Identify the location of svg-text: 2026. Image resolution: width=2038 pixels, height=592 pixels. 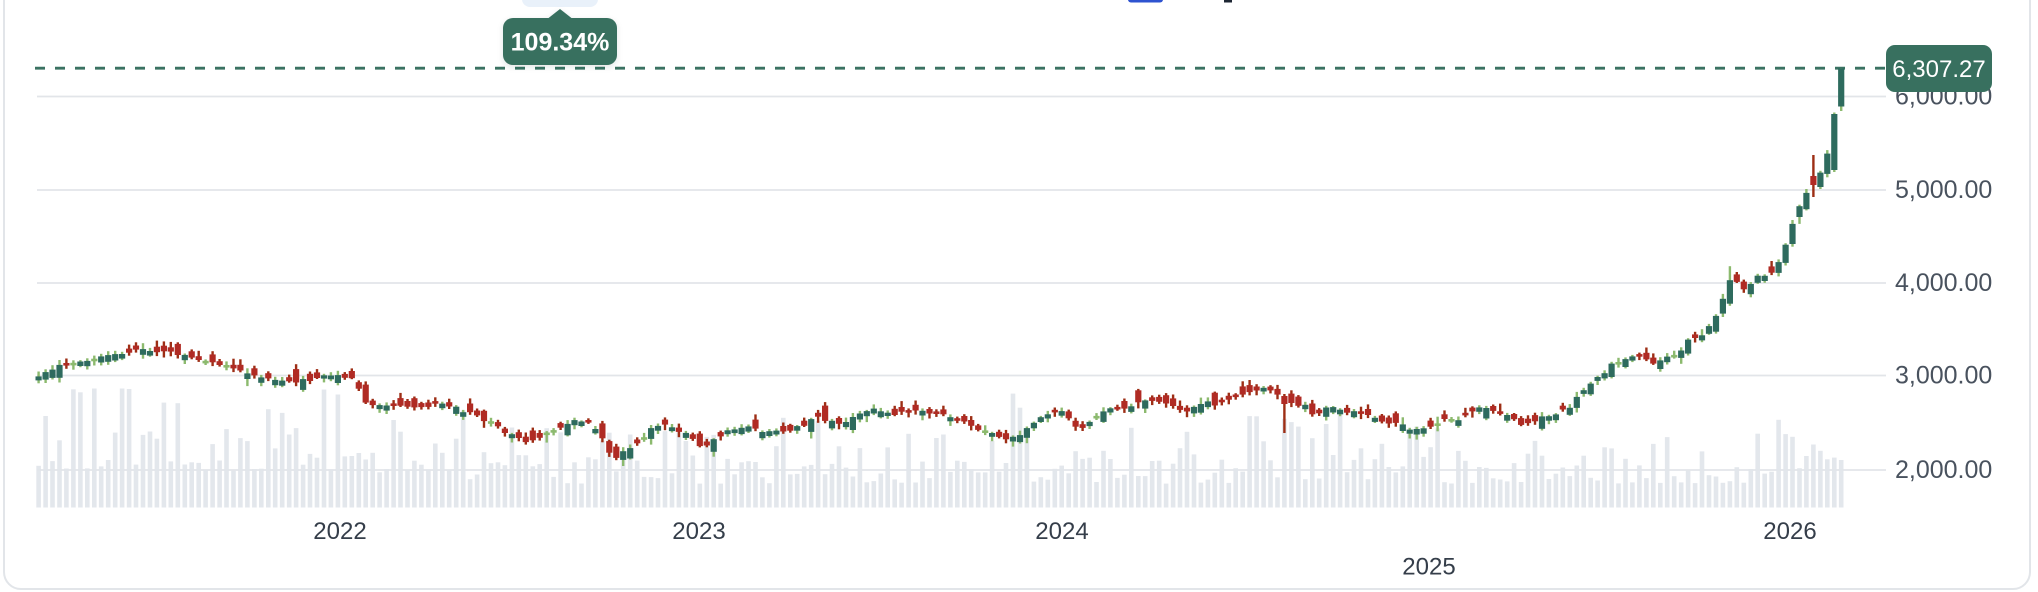
(1789, 531).